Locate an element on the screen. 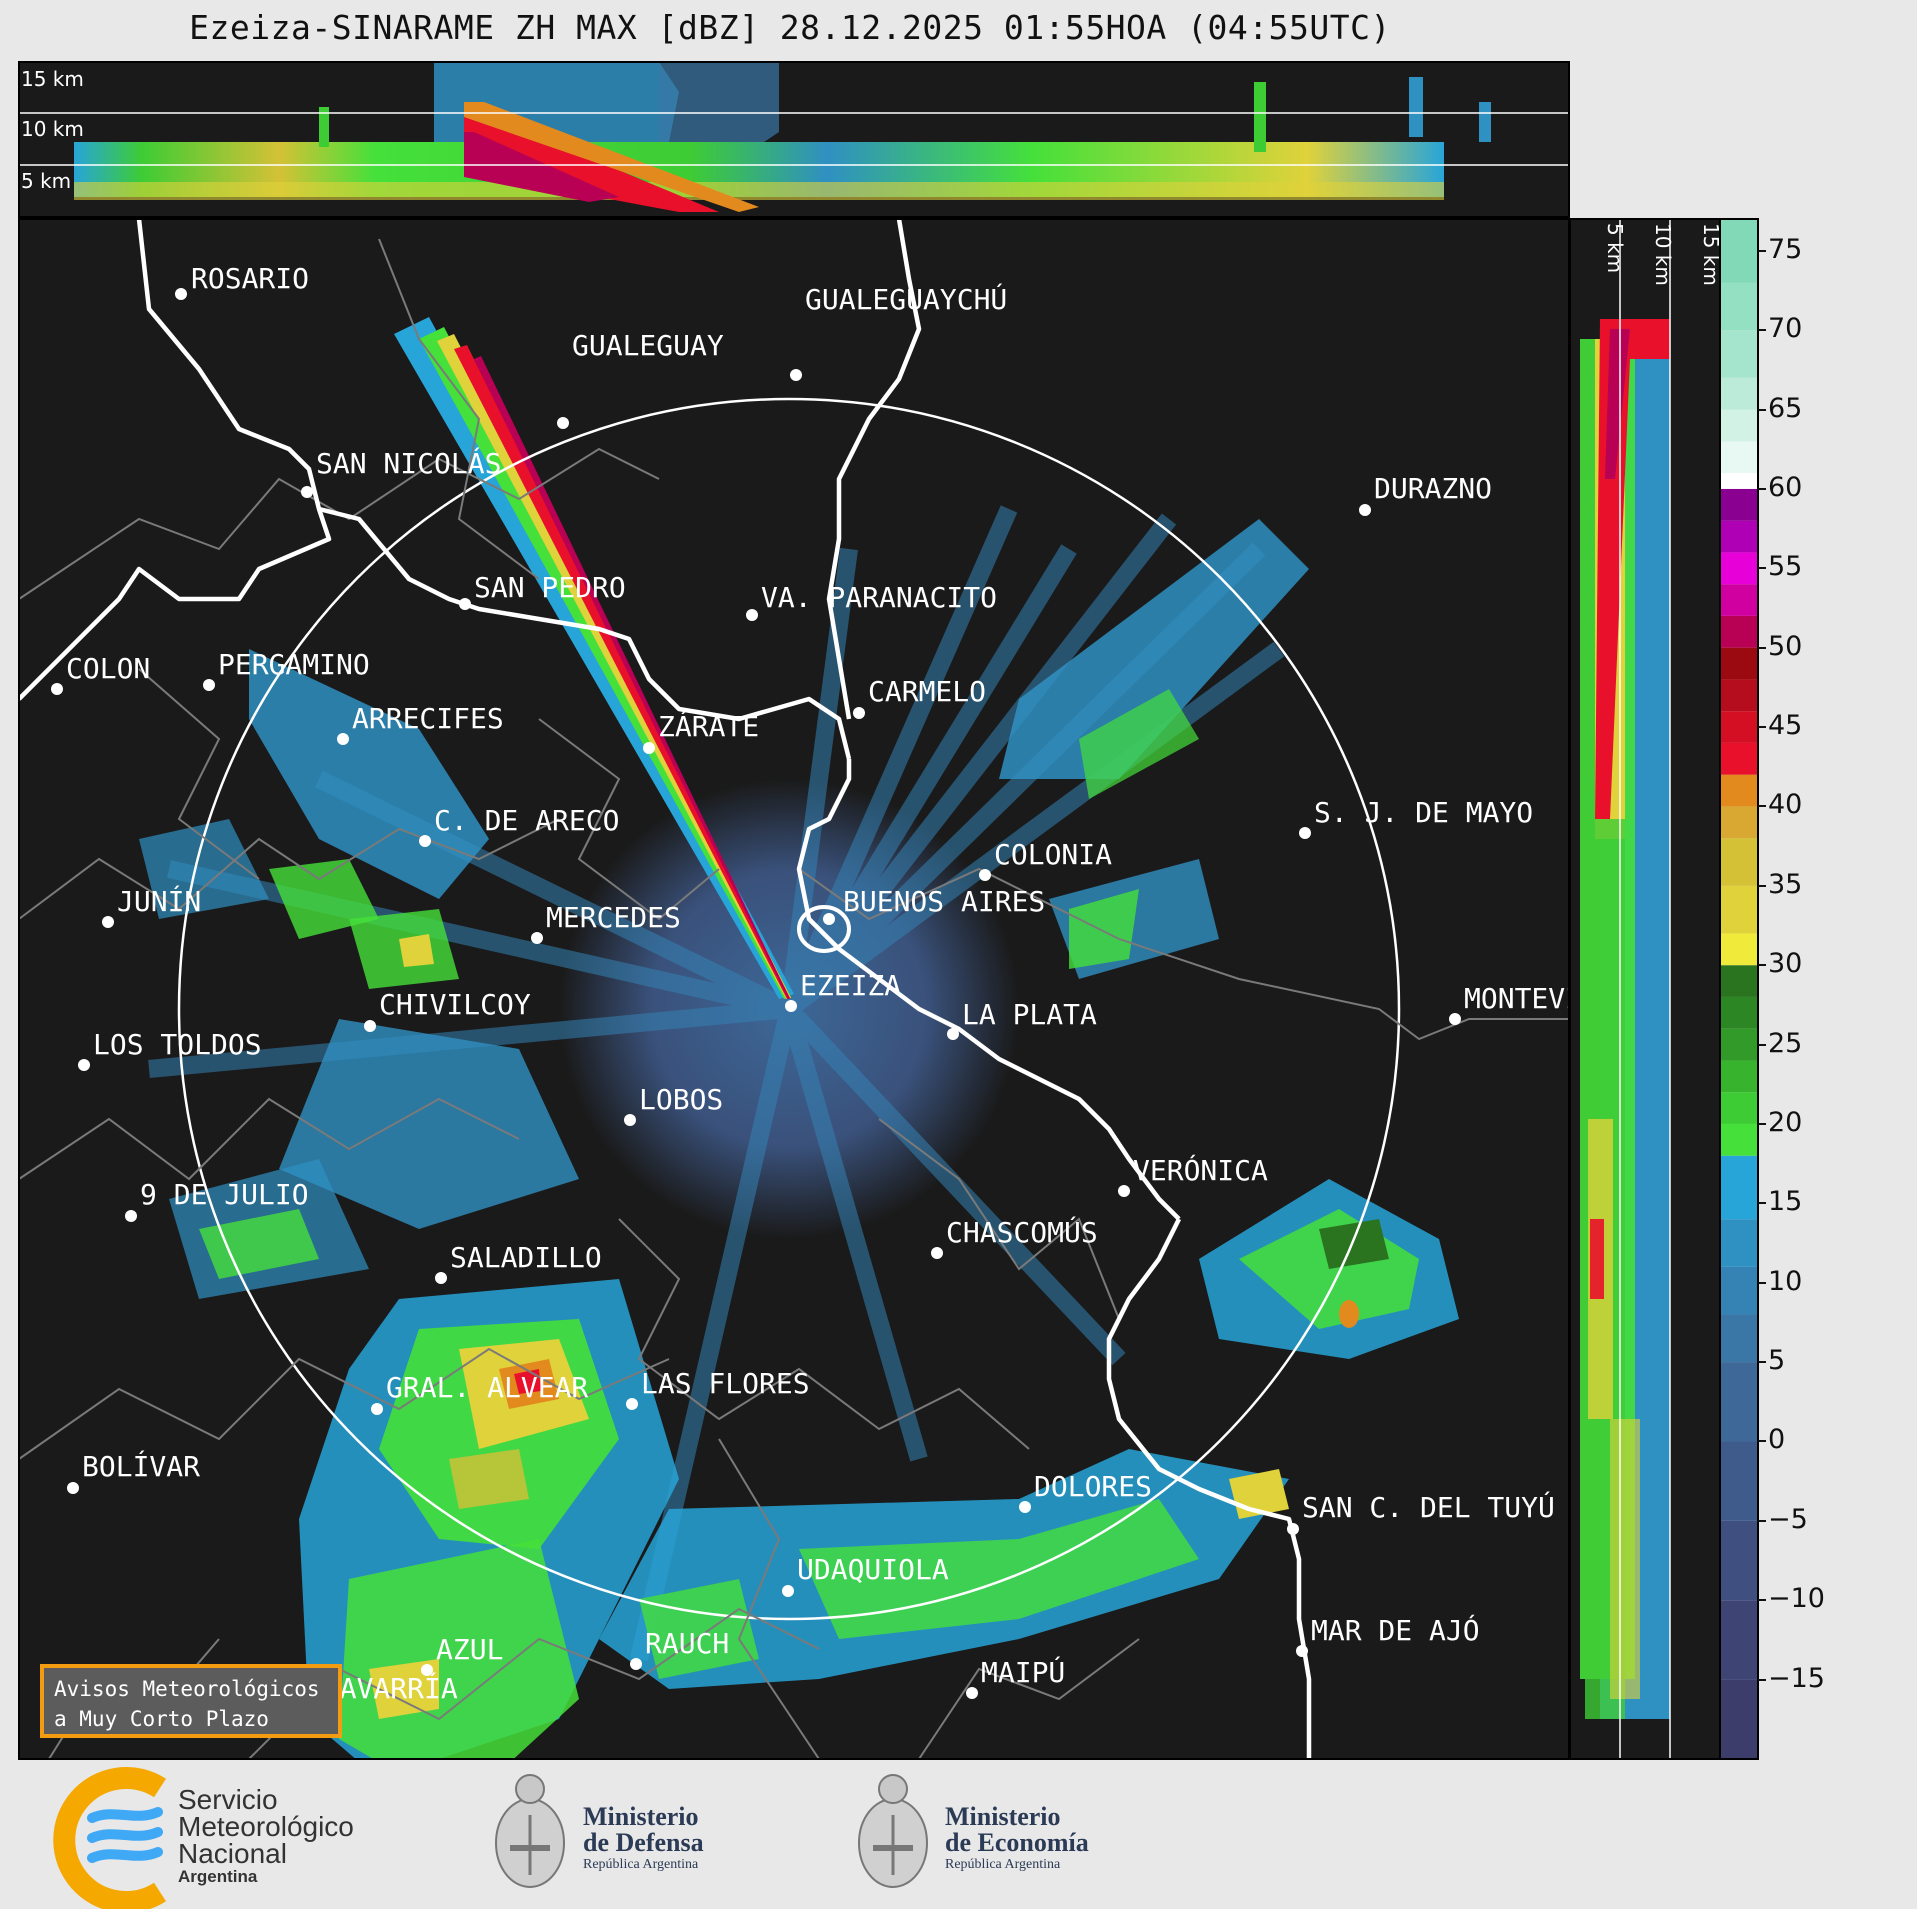 The image size is (1917, 1909). colorbar-tick-label: 40 is located at coordinates (1785, 805).